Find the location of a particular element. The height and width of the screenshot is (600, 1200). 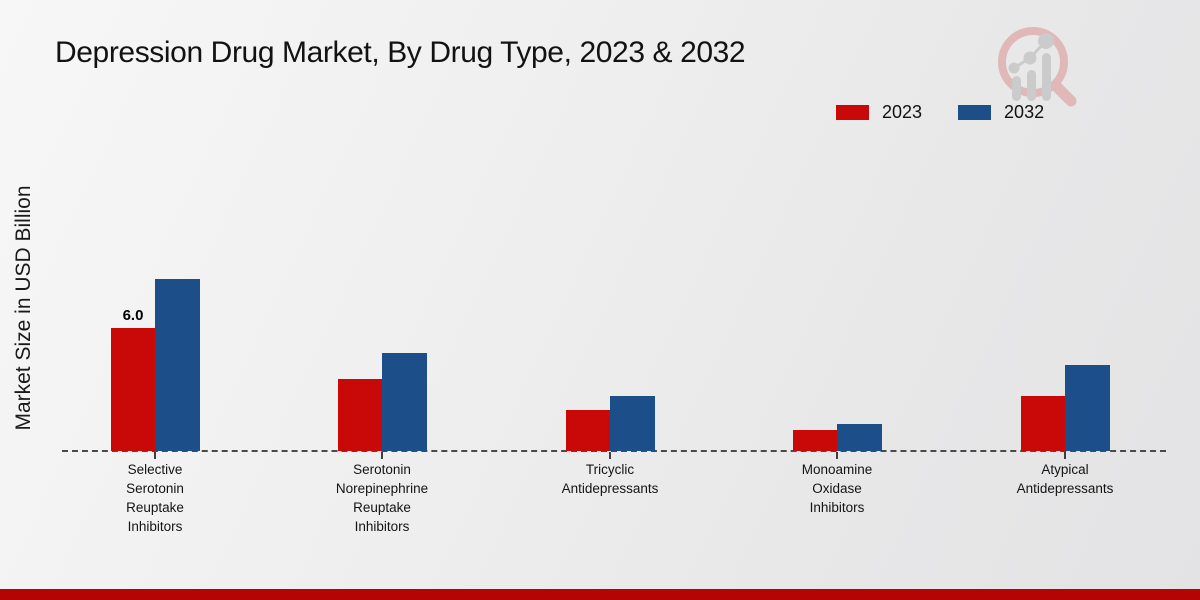

magnifier-bar-chart-logo-icon is located at coordinates (1037, 67).